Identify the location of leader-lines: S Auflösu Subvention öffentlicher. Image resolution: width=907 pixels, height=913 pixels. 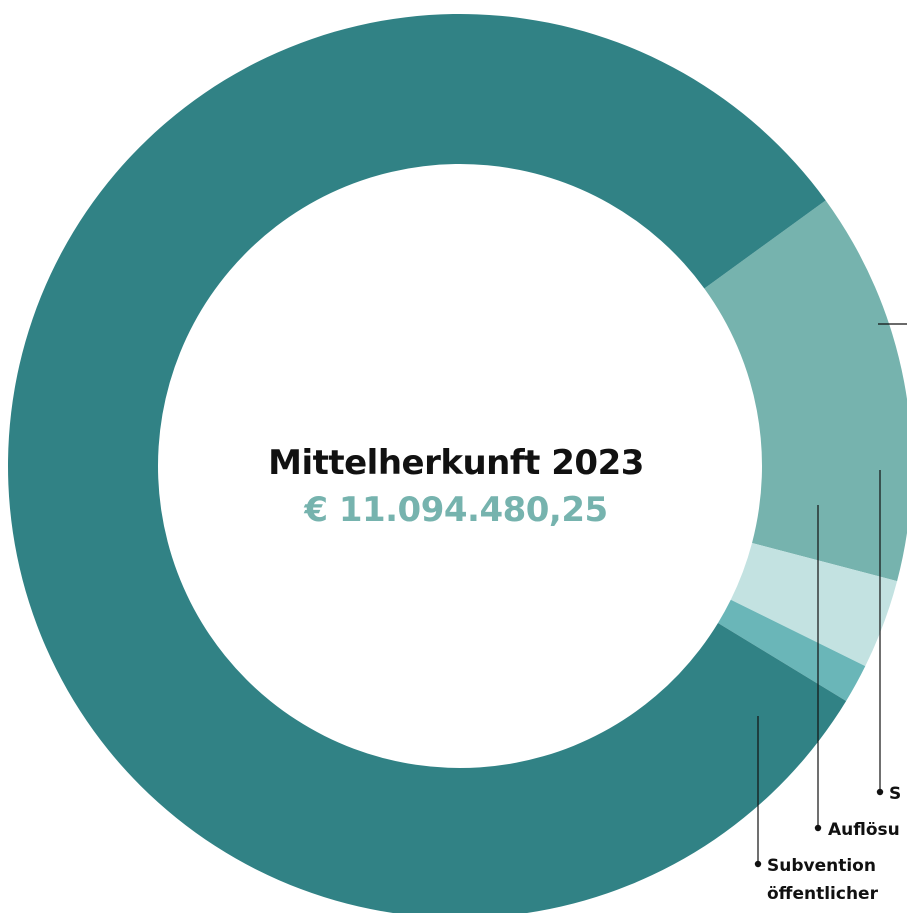
(830, 613).